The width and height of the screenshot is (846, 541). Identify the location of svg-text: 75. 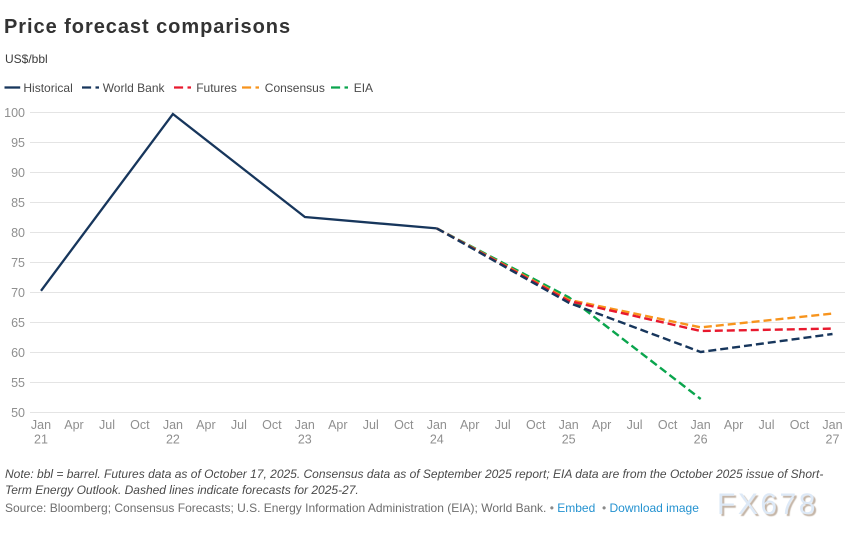
(18, 263).